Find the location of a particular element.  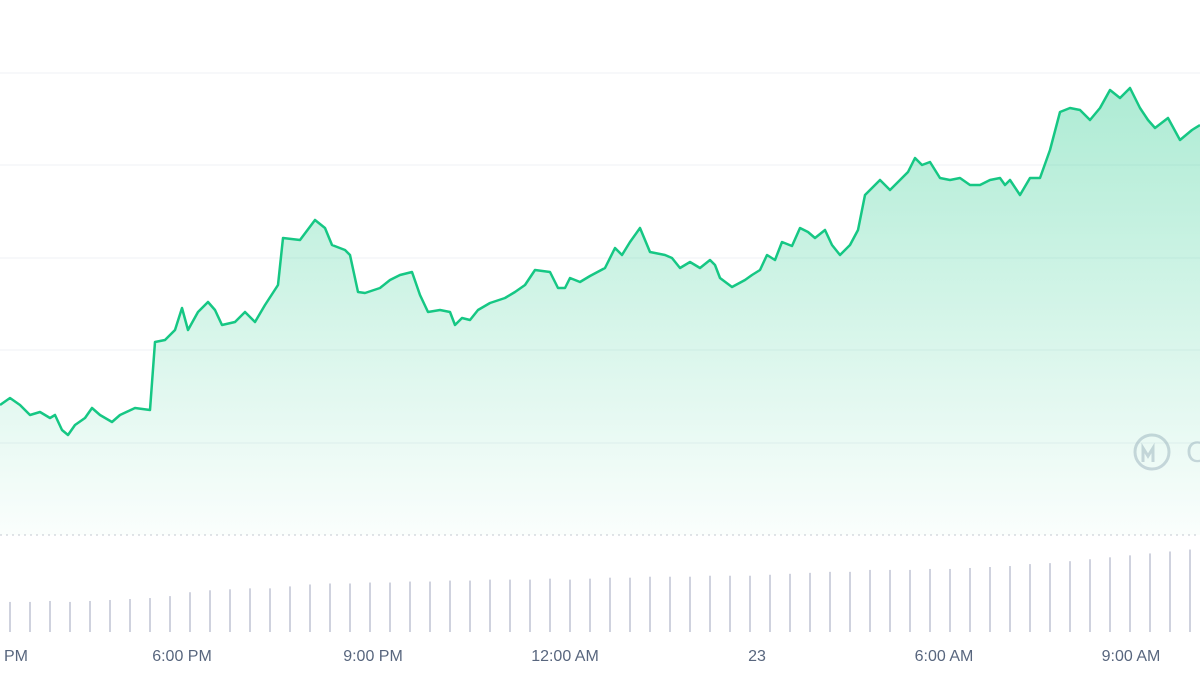

x-tick-label: 9:00 PM is located at coordinates (373, 656).